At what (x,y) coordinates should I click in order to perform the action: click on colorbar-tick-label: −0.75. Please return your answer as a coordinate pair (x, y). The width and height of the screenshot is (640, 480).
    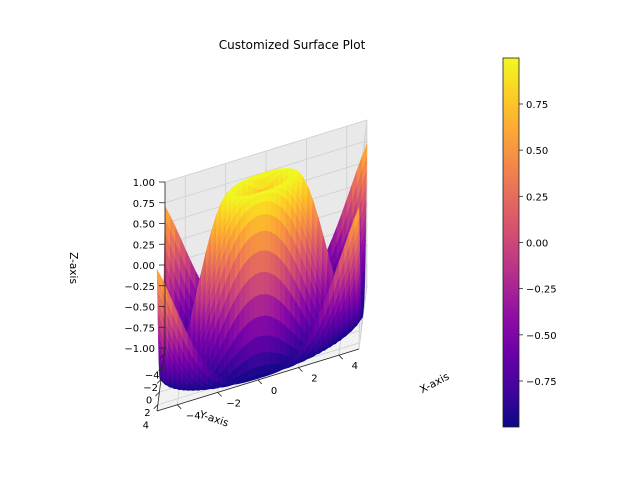
    Looking at the image, I should click on (541, 382).